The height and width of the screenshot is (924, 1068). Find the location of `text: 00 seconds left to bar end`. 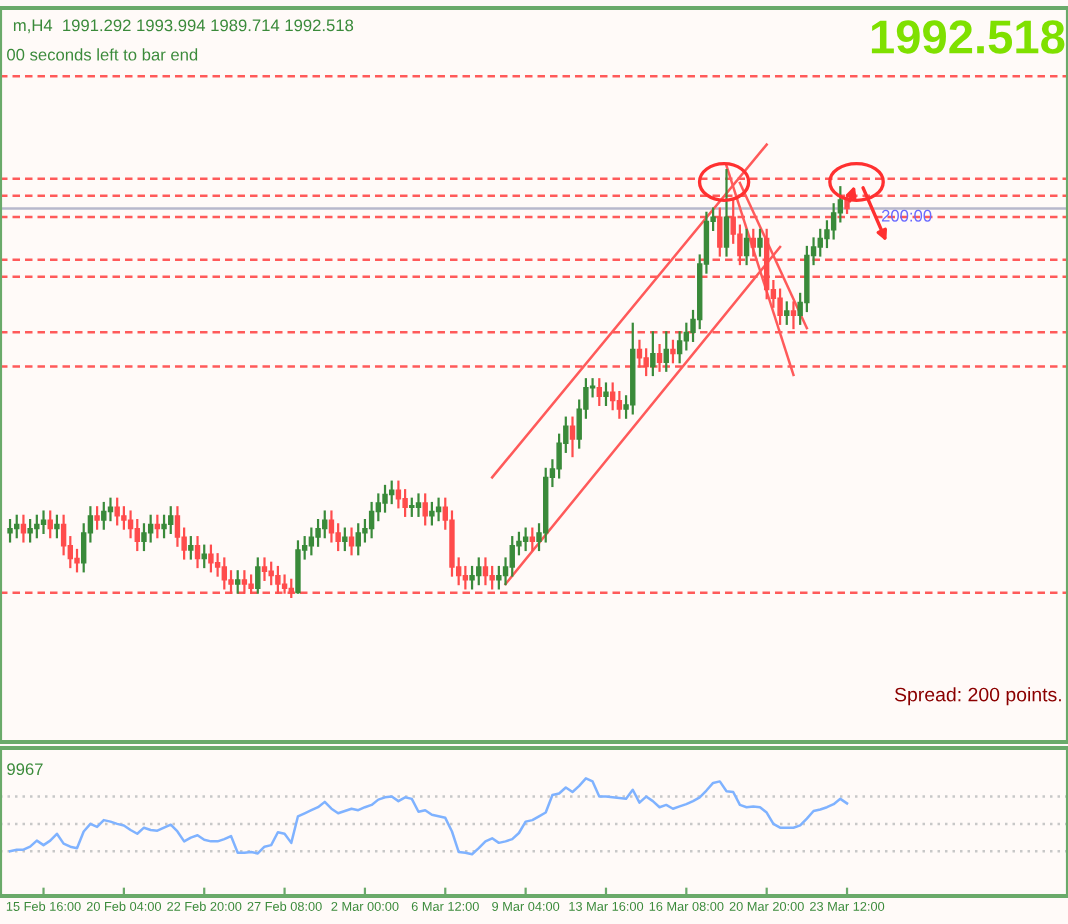

text: 00 seconds left to bar end is located at coordinates (102, 54).